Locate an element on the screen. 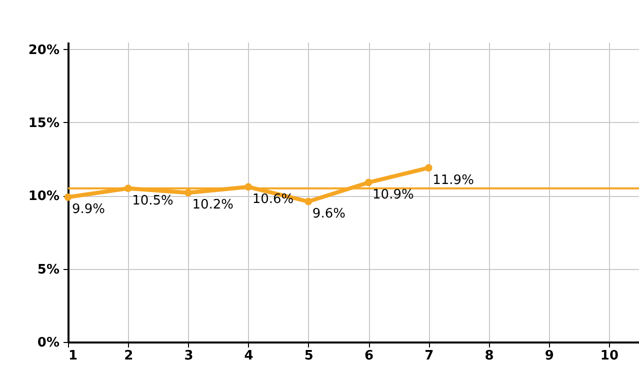  y-tick-label: 5% is located at coordinates (48, 270).